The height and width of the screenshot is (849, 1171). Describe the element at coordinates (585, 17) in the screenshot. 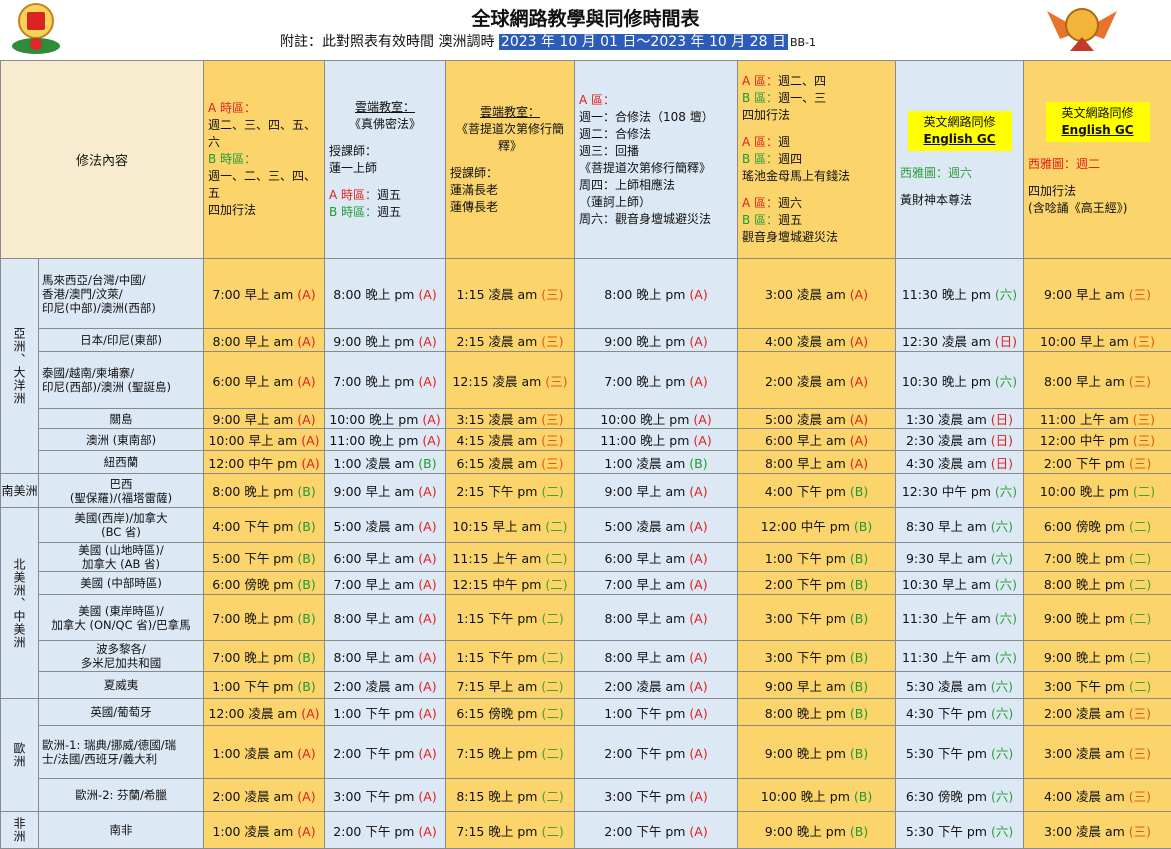

I see `title: 全球網路教學與同修時間表` at that location.